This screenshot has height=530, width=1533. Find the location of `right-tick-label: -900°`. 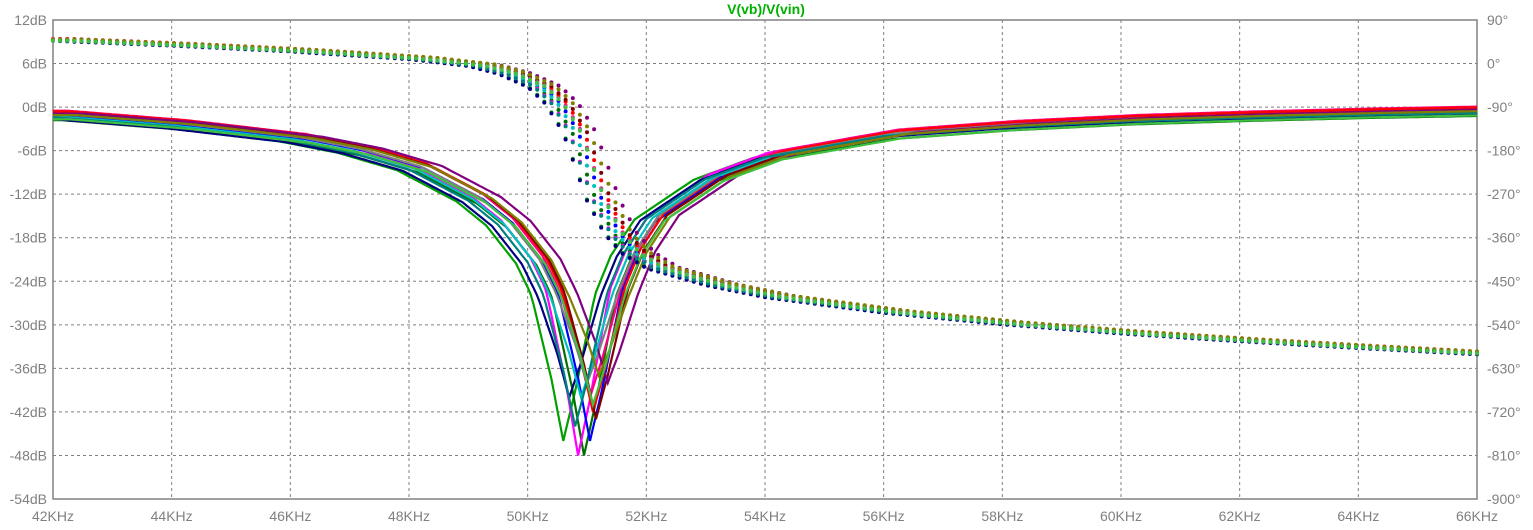

right-tick-label: -900° is located at coordinates (1504, 499).